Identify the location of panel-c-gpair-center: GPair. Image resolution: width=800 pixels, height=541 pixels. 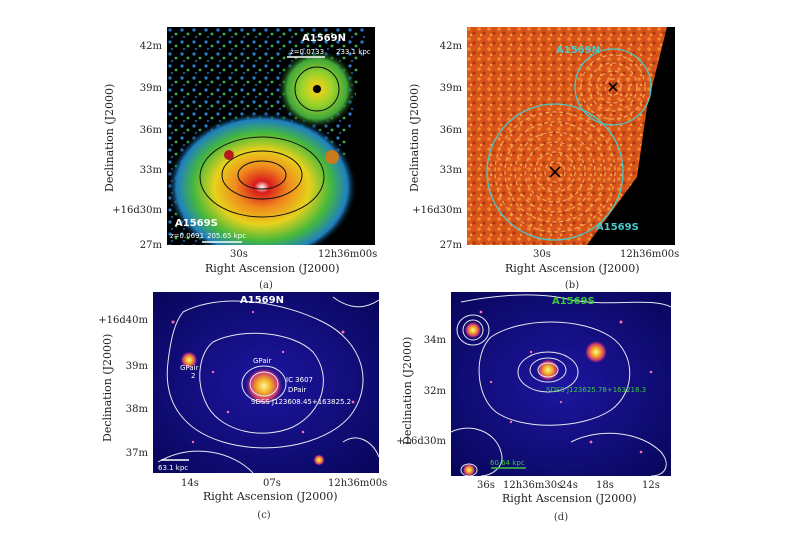
(262, 361).